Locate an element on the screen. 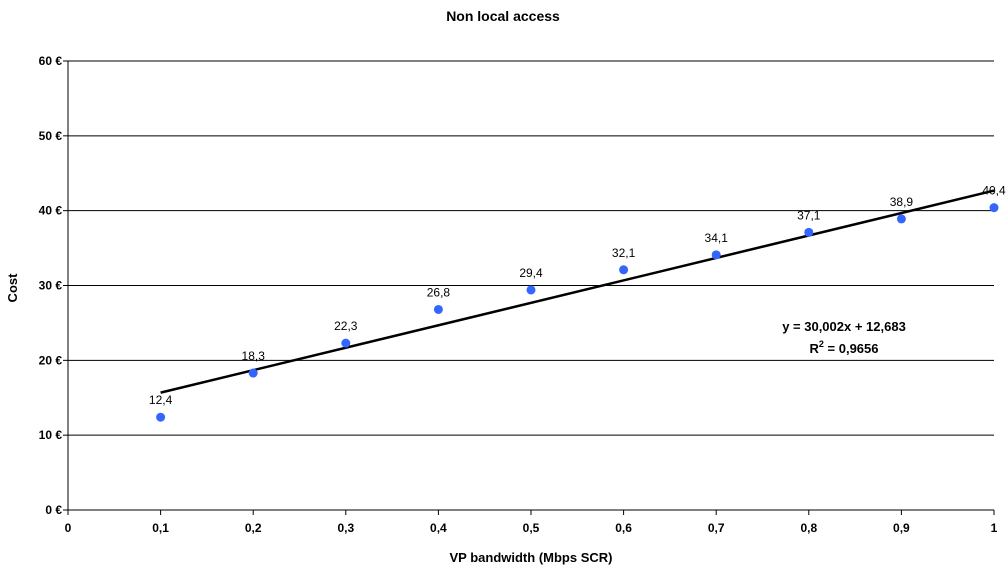  y-tick-label: 30 € is located at coordinates (51, 286).